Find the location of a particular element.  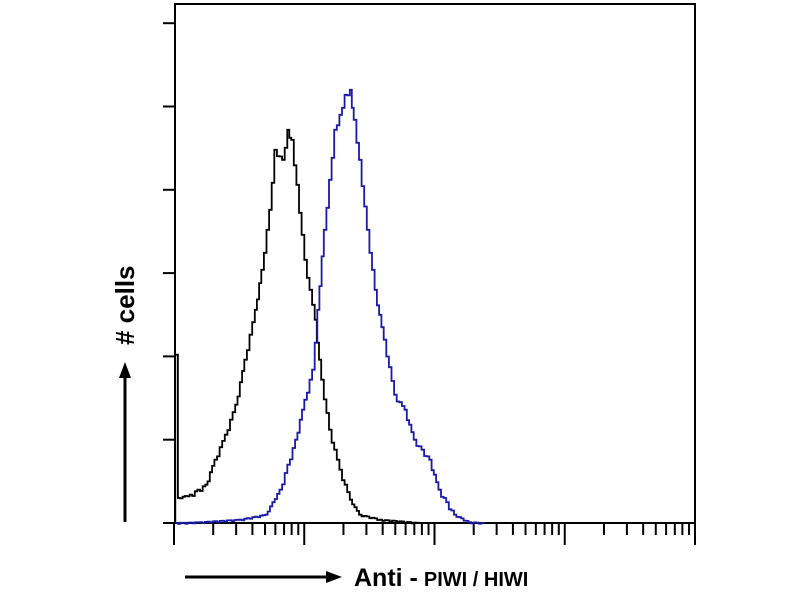

x-axis-arrowhead is located at coordinates (334, 577).